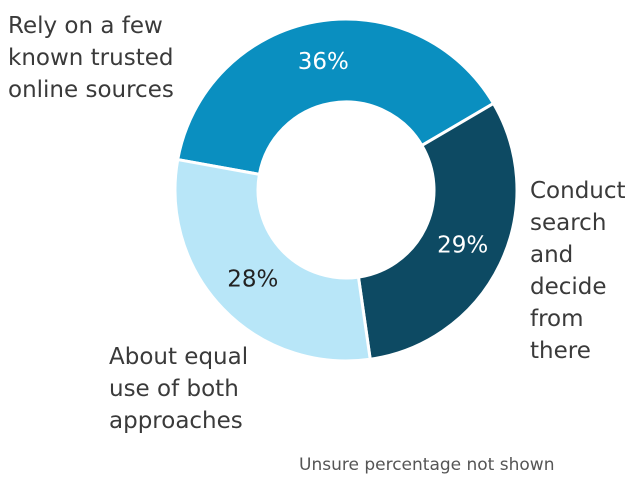 This screenshot has width=632, height=491. Describe the element at coordinates (179, 389) in the screenshot. I see `category-label-equal-use: About equal use of both approaches` at that location.